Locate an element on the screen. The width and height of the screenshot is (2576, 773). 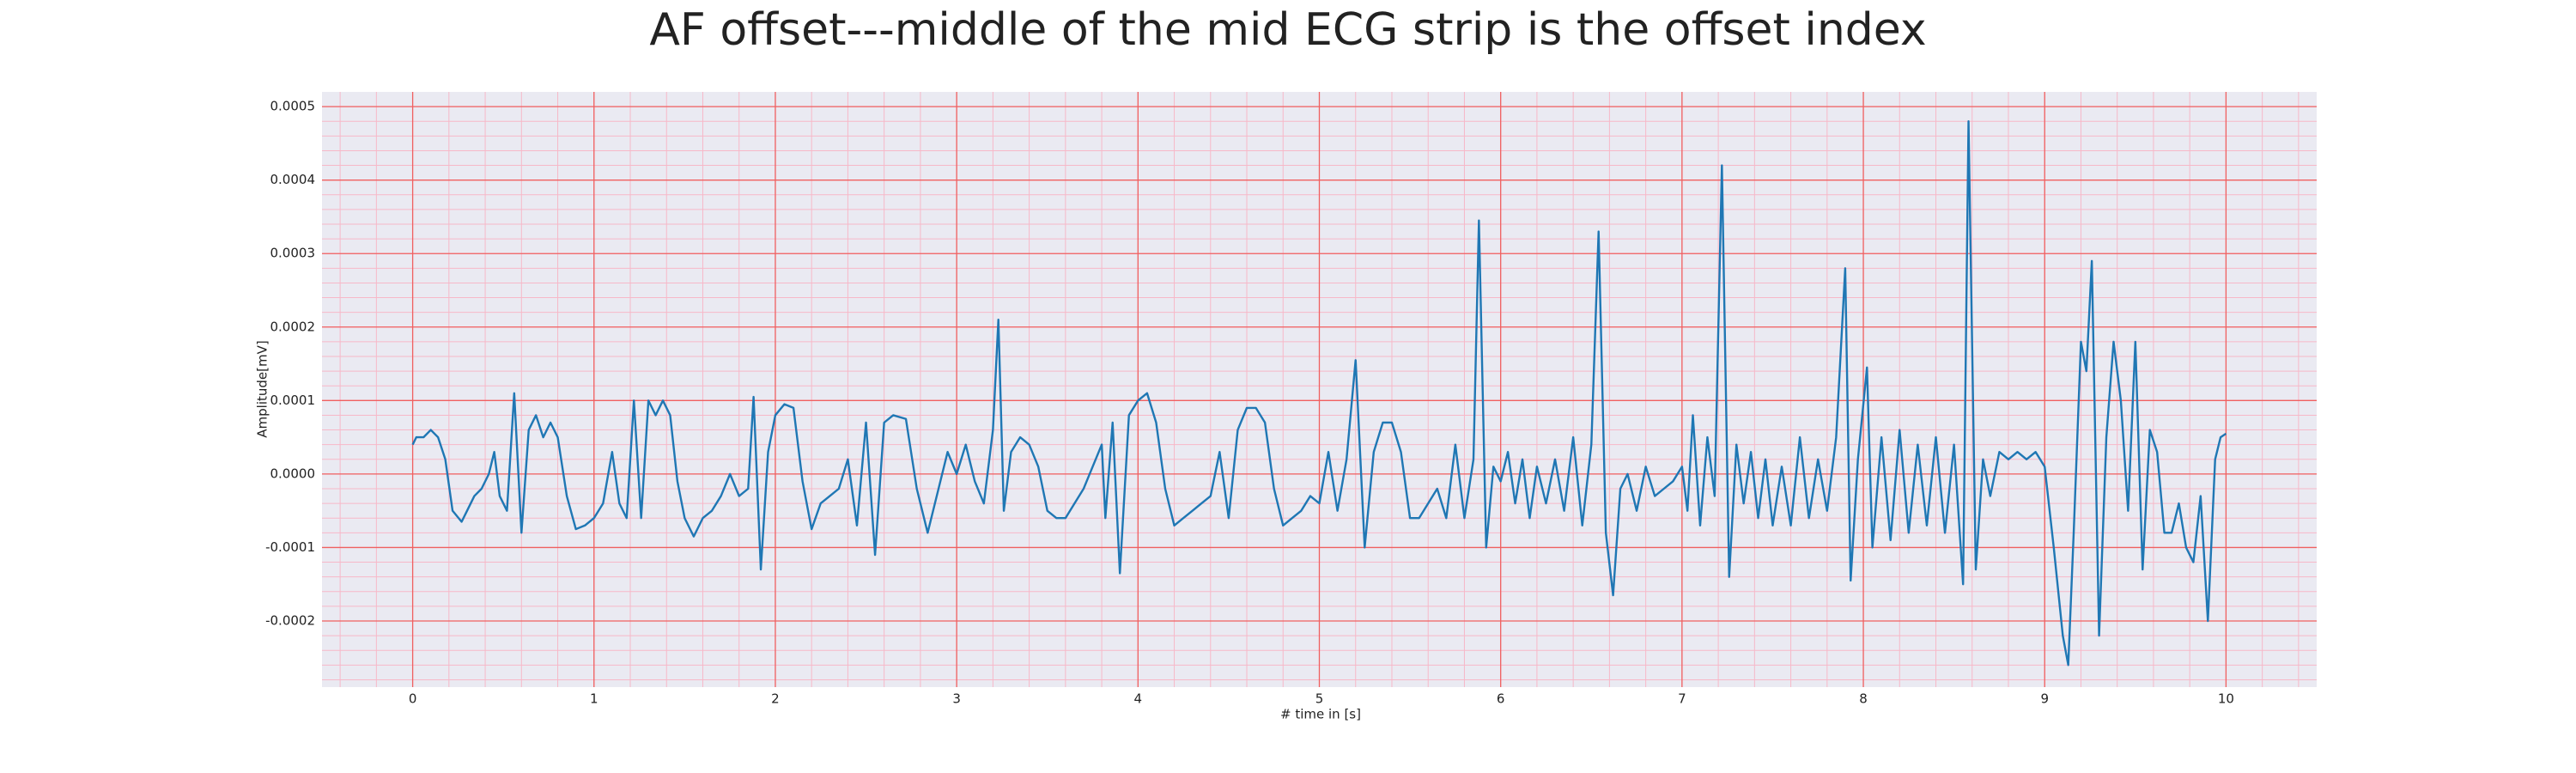
x-tick-label: 10 is located at coordinates (2226, 699).